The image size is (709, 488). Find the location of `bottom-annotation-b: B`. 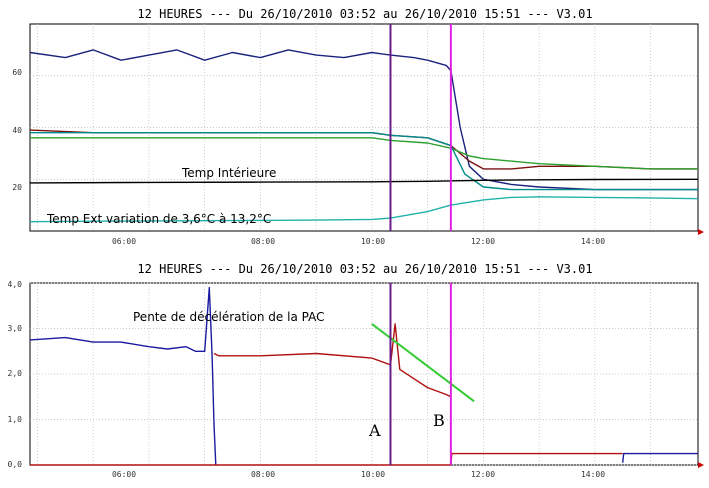

bottom-annotation-b: B is located at coordinates (439, 420).